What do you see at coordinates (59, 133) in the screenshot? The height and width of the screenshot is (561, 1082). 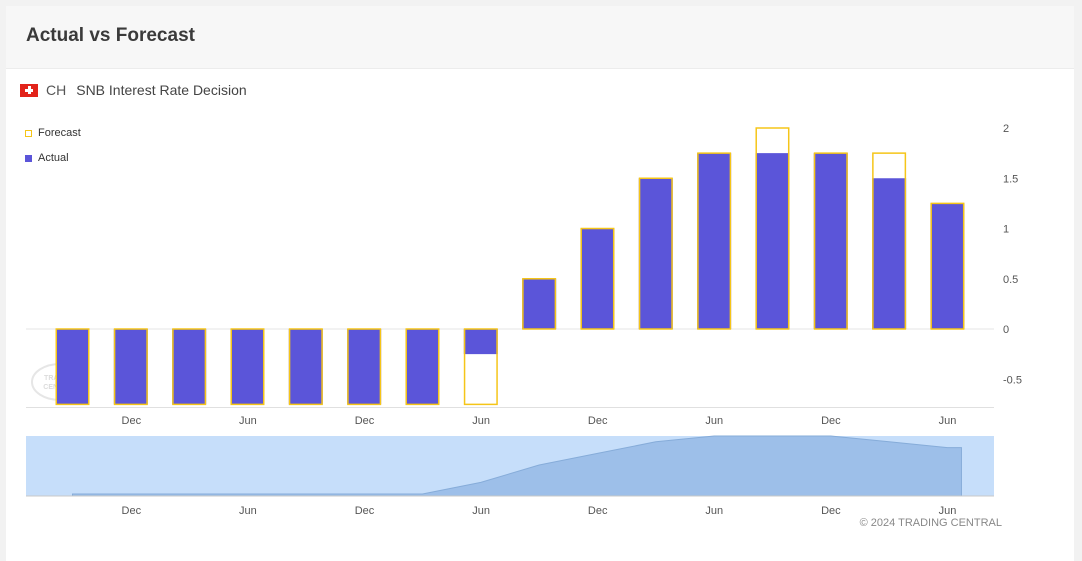 I see `legend-label-forecast: Forecast` at bounding box center [59, 133].